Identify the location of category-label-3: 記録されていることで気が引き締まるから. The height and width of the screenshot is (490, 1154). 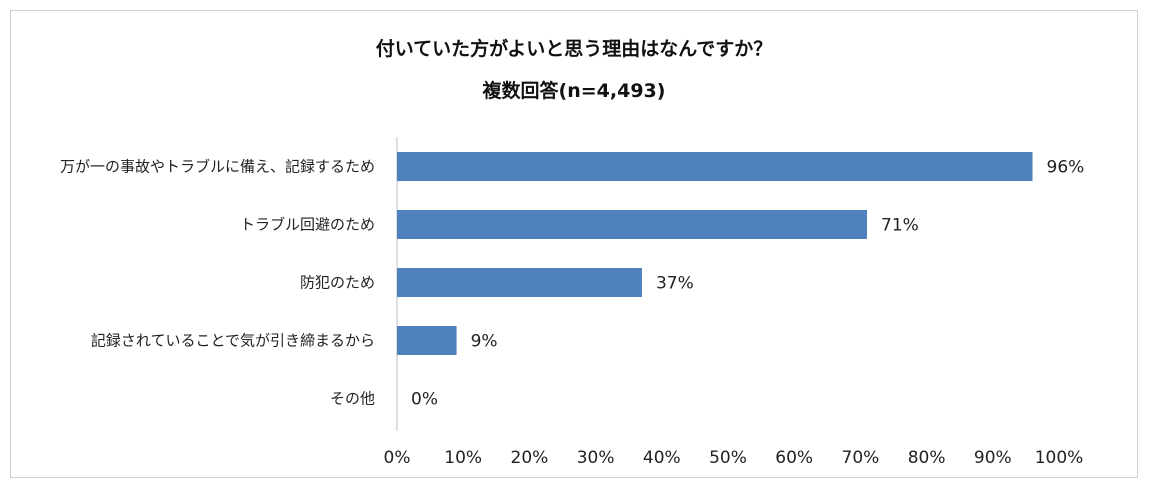
(233, 341).